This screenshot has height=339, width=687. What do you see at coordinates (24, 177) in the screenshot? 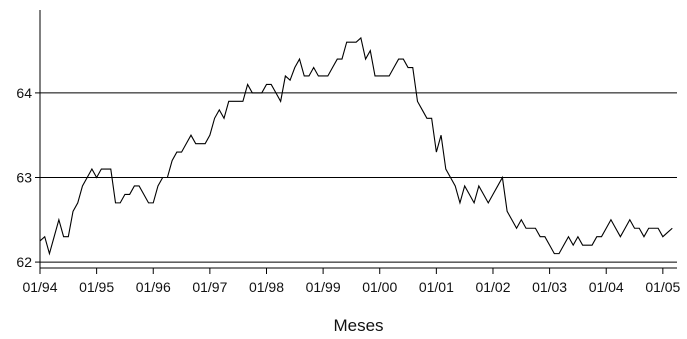
I see `y-tick-label: 63` at bounding box center [24, 177].